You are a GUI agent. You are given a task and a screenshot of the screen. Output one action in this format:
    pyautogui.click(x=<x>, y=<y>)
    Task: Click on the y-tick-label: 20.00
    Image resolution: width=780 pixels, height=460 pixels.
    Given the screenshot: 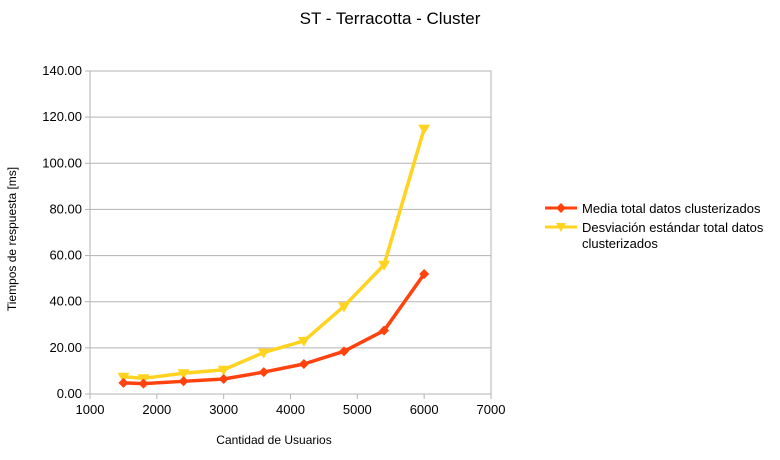 What is the action you would take?
    pyautogui.click(x=65, y=347)
    